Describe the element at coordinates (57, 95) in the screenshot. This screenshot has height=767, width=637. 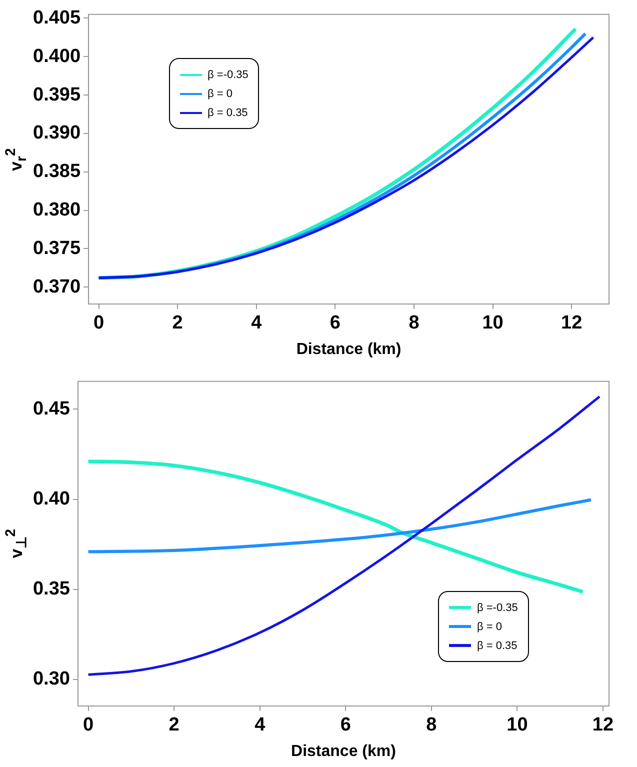
I see `y-tick-label: 0.395` at that location.